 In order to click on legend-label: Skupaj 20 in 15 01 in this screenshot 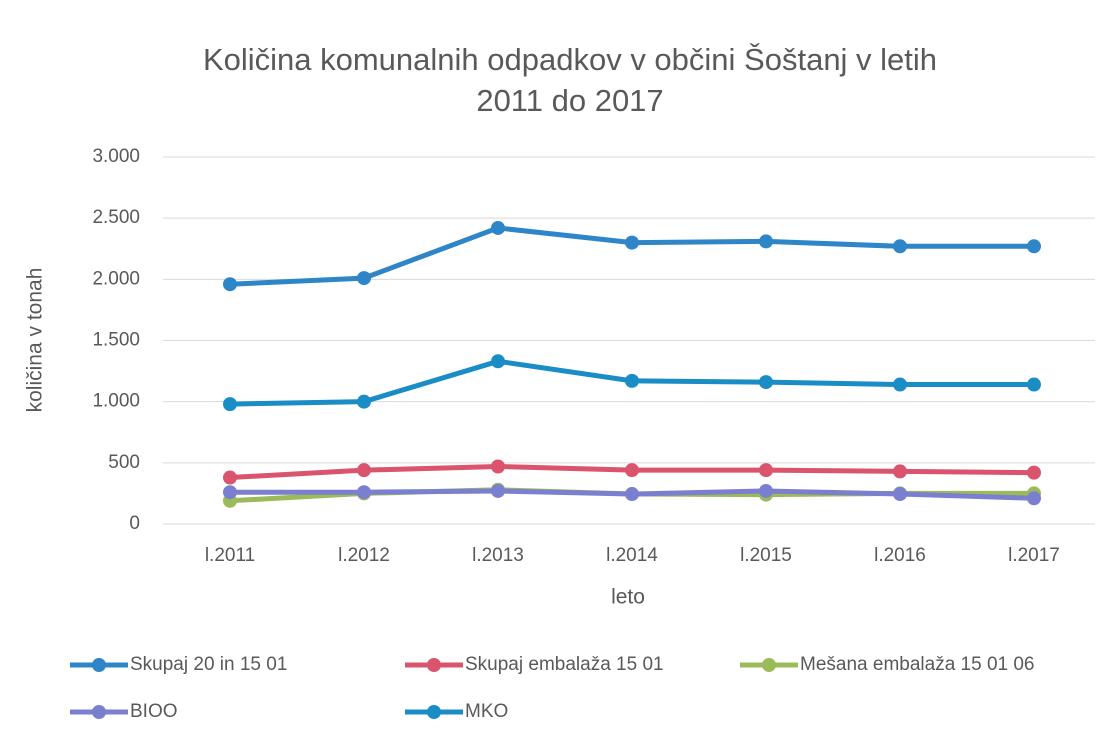, I will do `click(208, 664)`.